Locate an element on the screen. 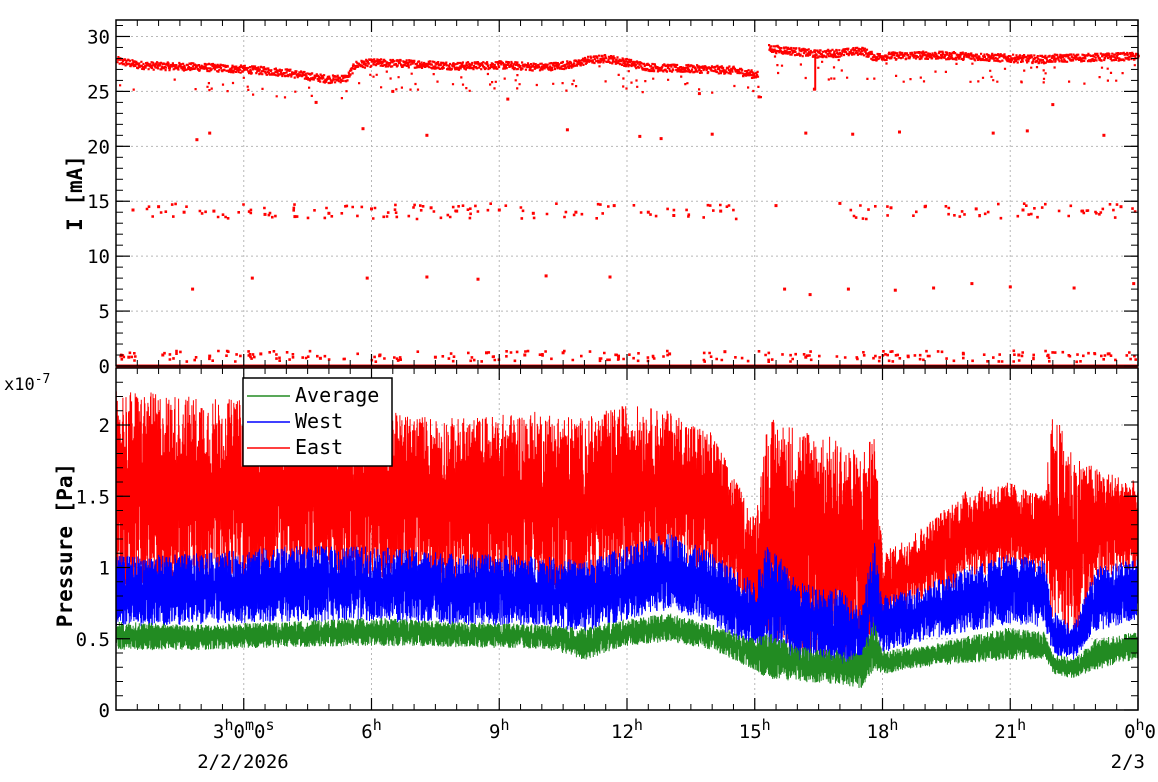 The height and width of the screenshot is (782, 1158). time-tick-label-1: 6h is located at coordinates (371, 729).